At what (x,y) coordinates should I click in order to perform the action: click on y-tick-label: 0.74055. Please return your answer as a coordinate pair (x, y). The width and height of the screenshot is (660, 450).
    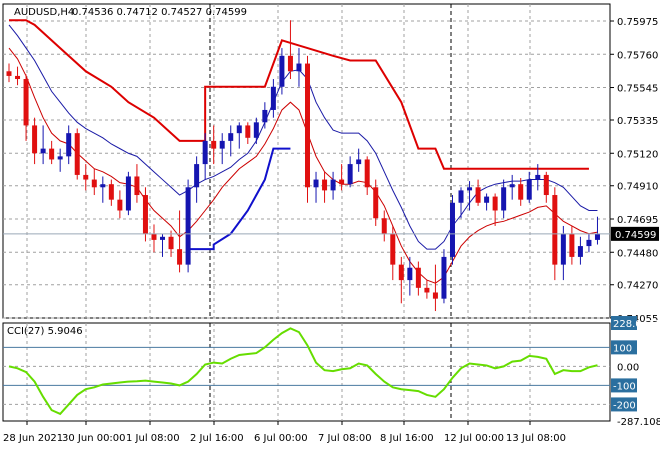
    Looking at the image, I should click on (637, 319).